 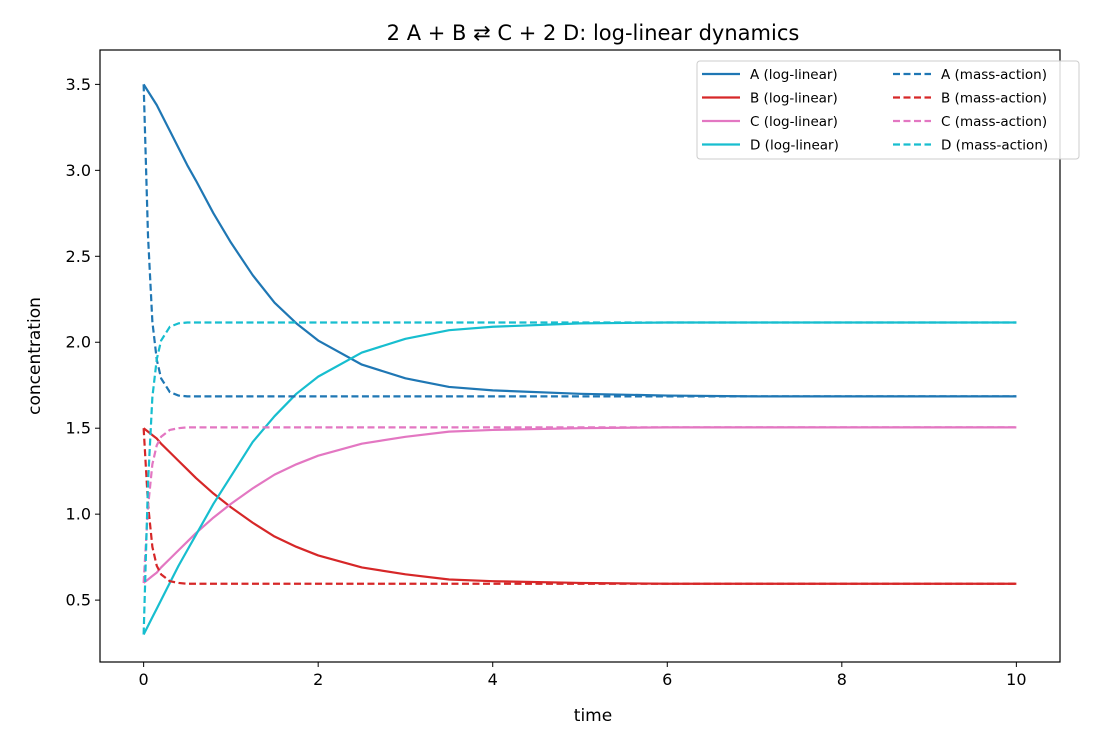 I want to click on chart-title: 2 A + B ⇄ C + 2 D: log-linear dynamics, so click(x=593, y=33).